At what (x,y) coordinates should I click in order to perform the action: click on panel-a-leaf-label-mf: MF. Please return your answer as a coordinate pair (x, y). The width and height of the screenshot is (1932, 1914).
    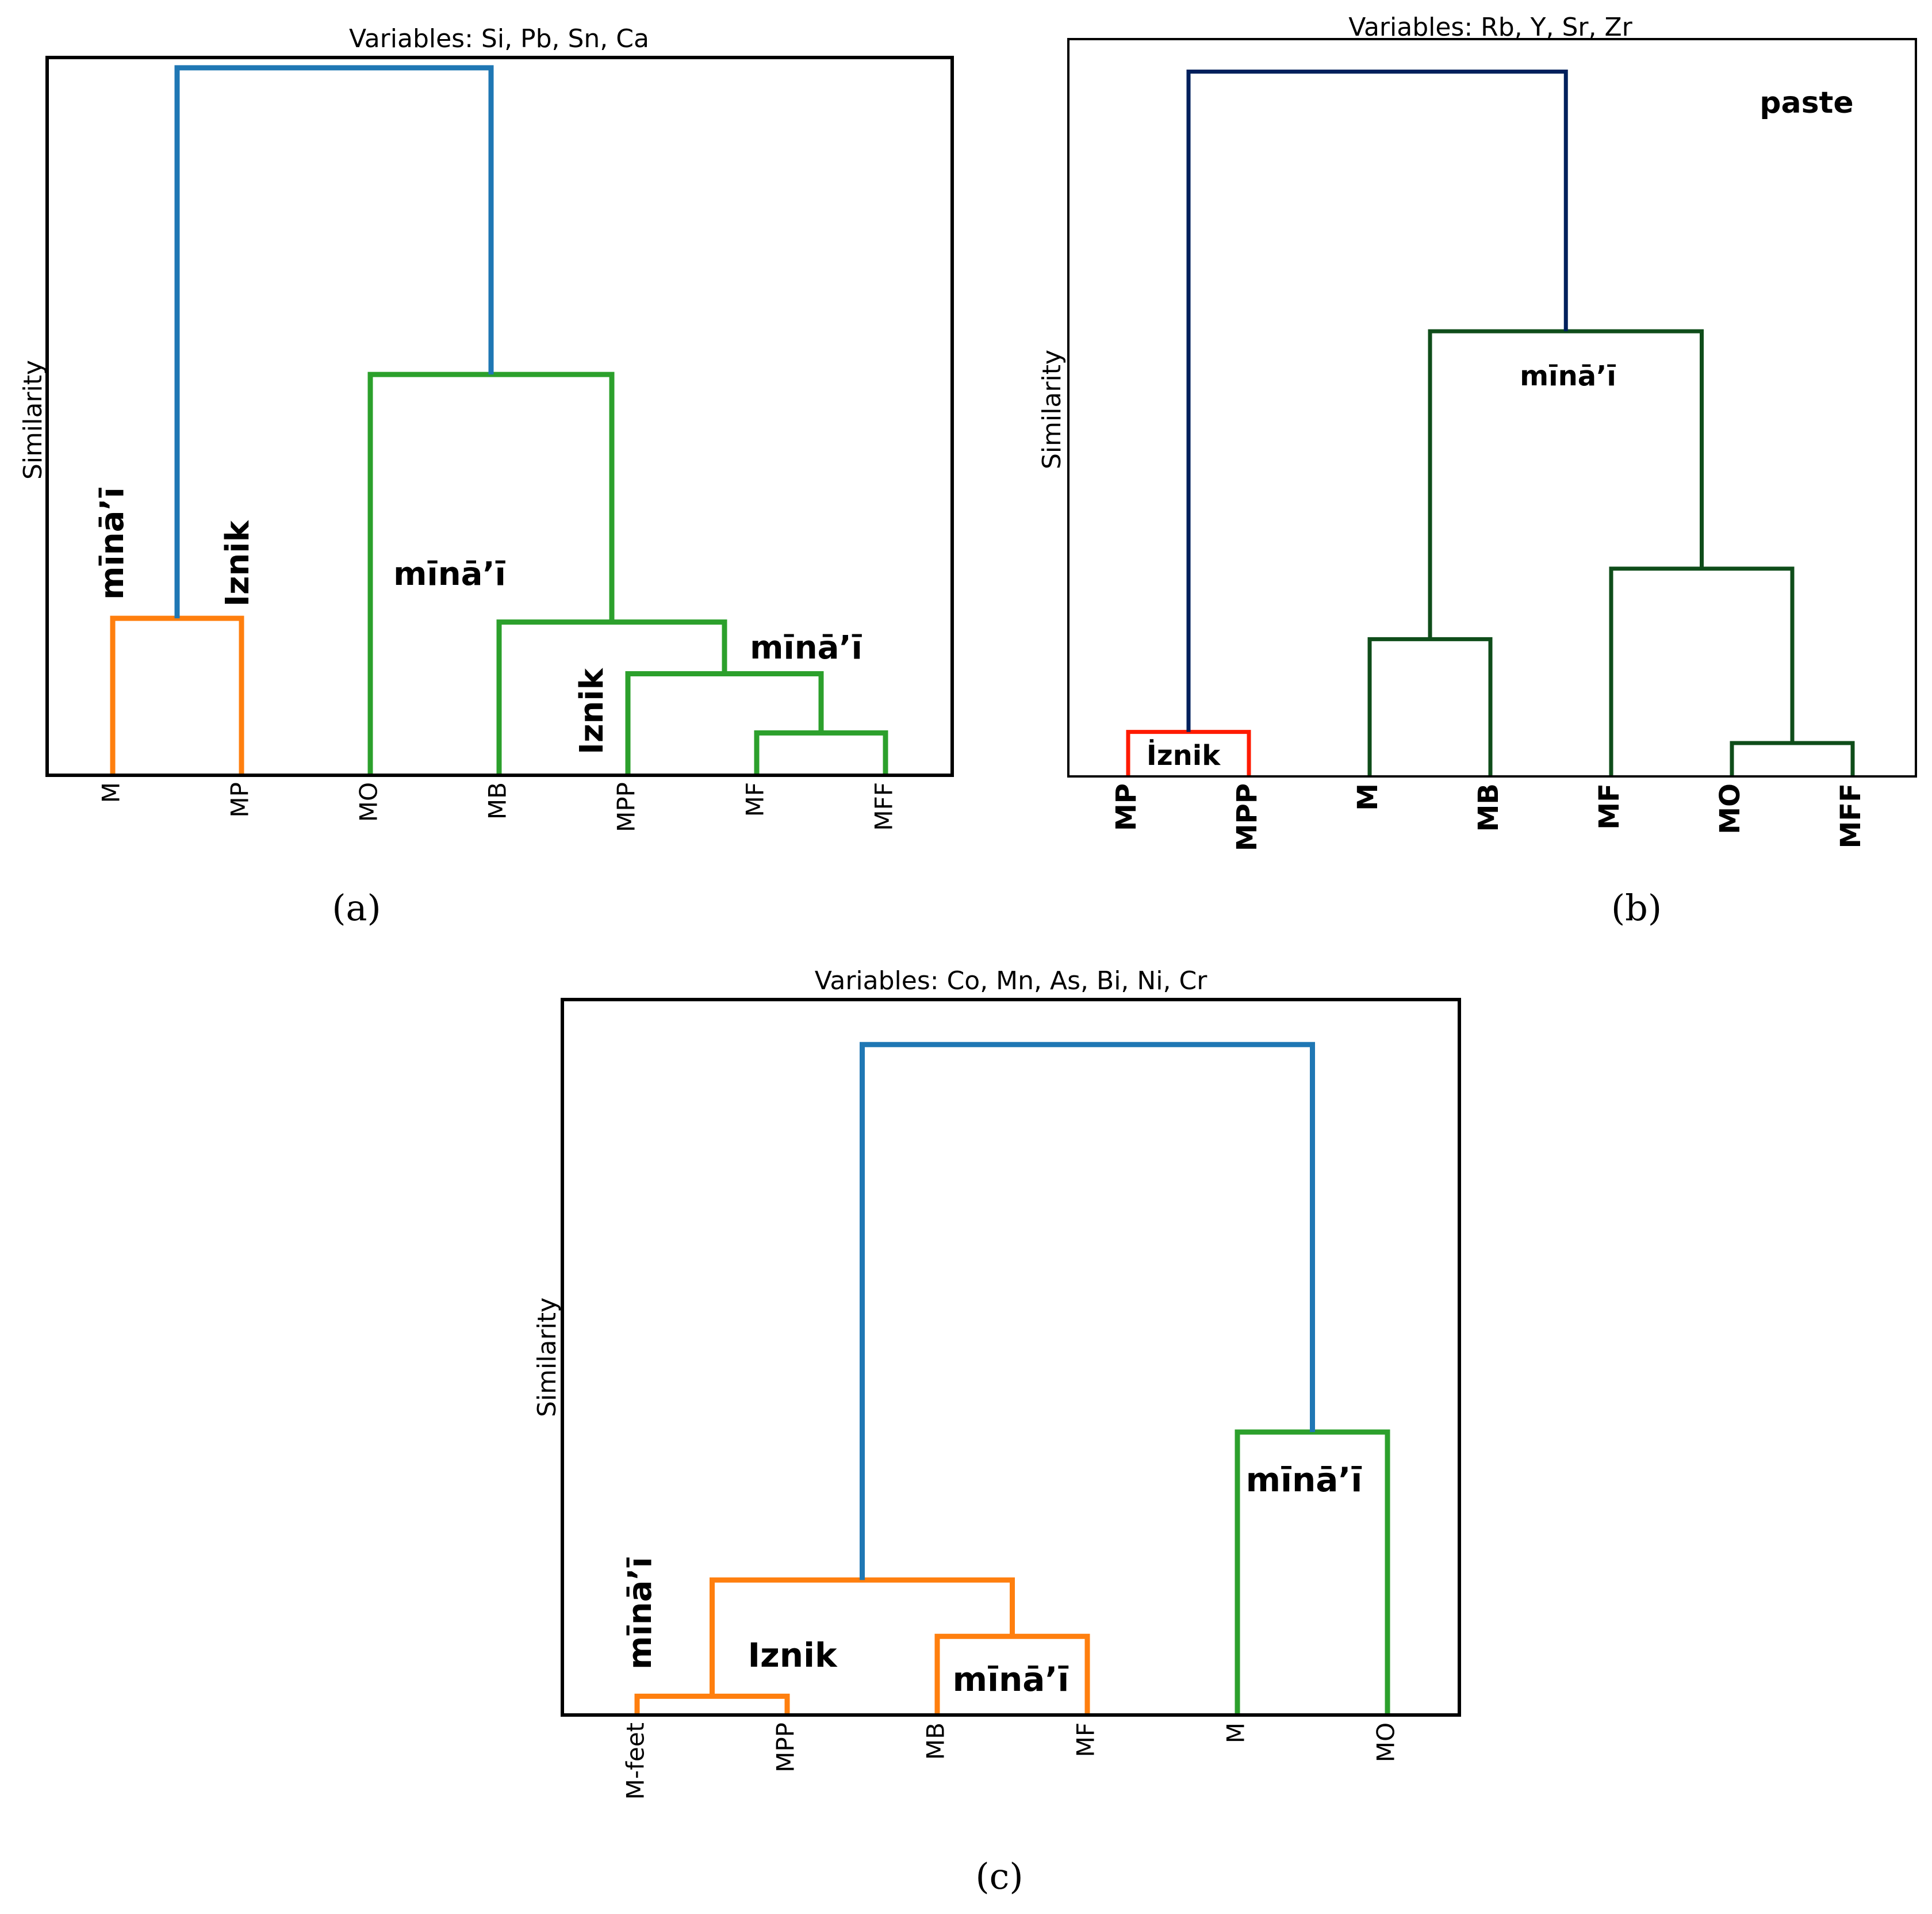
    Looking at the image, I should click on (755, 799).